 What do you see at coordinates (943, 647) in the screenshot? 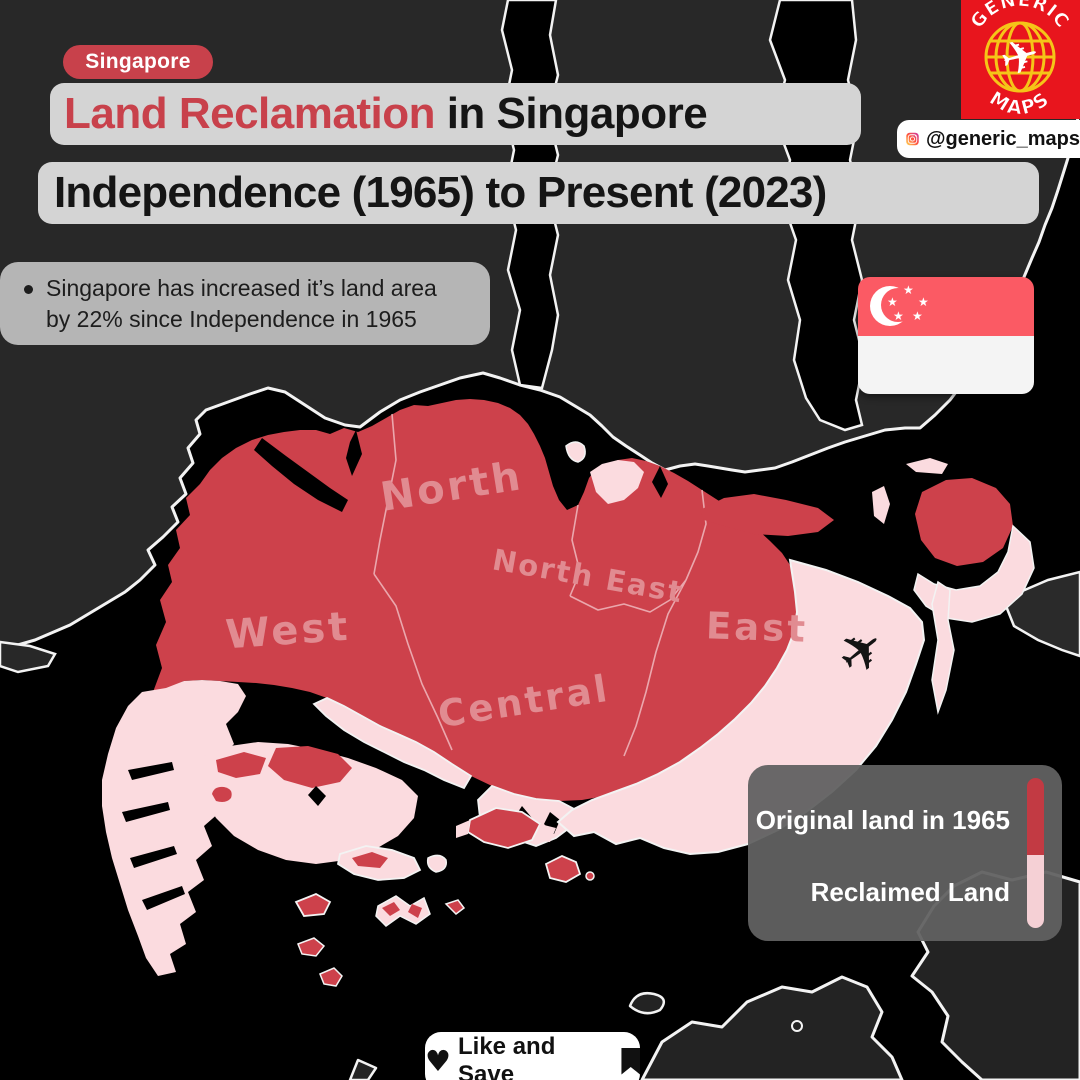
I see `reclaimed-tekong-tail` at bounding box center [943, 647].